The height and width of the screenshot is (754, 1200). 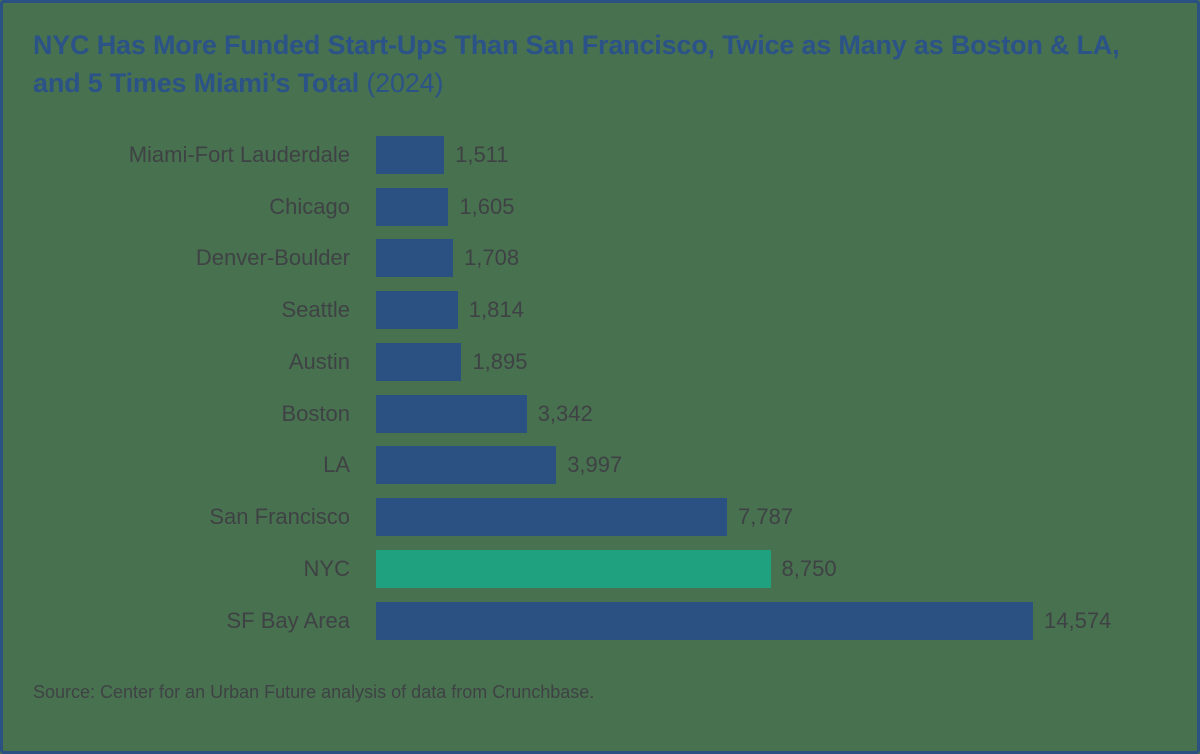 I want to click on value-label: 7,787, so click(x=766, y=517).